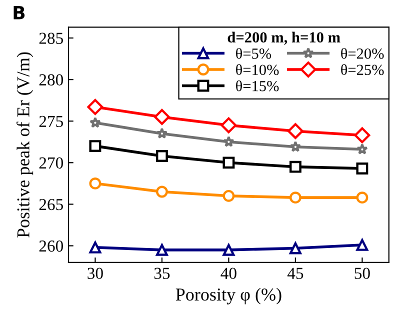  I want to click on legend-title: d=200 m, h=10 m, so click(284, 38).